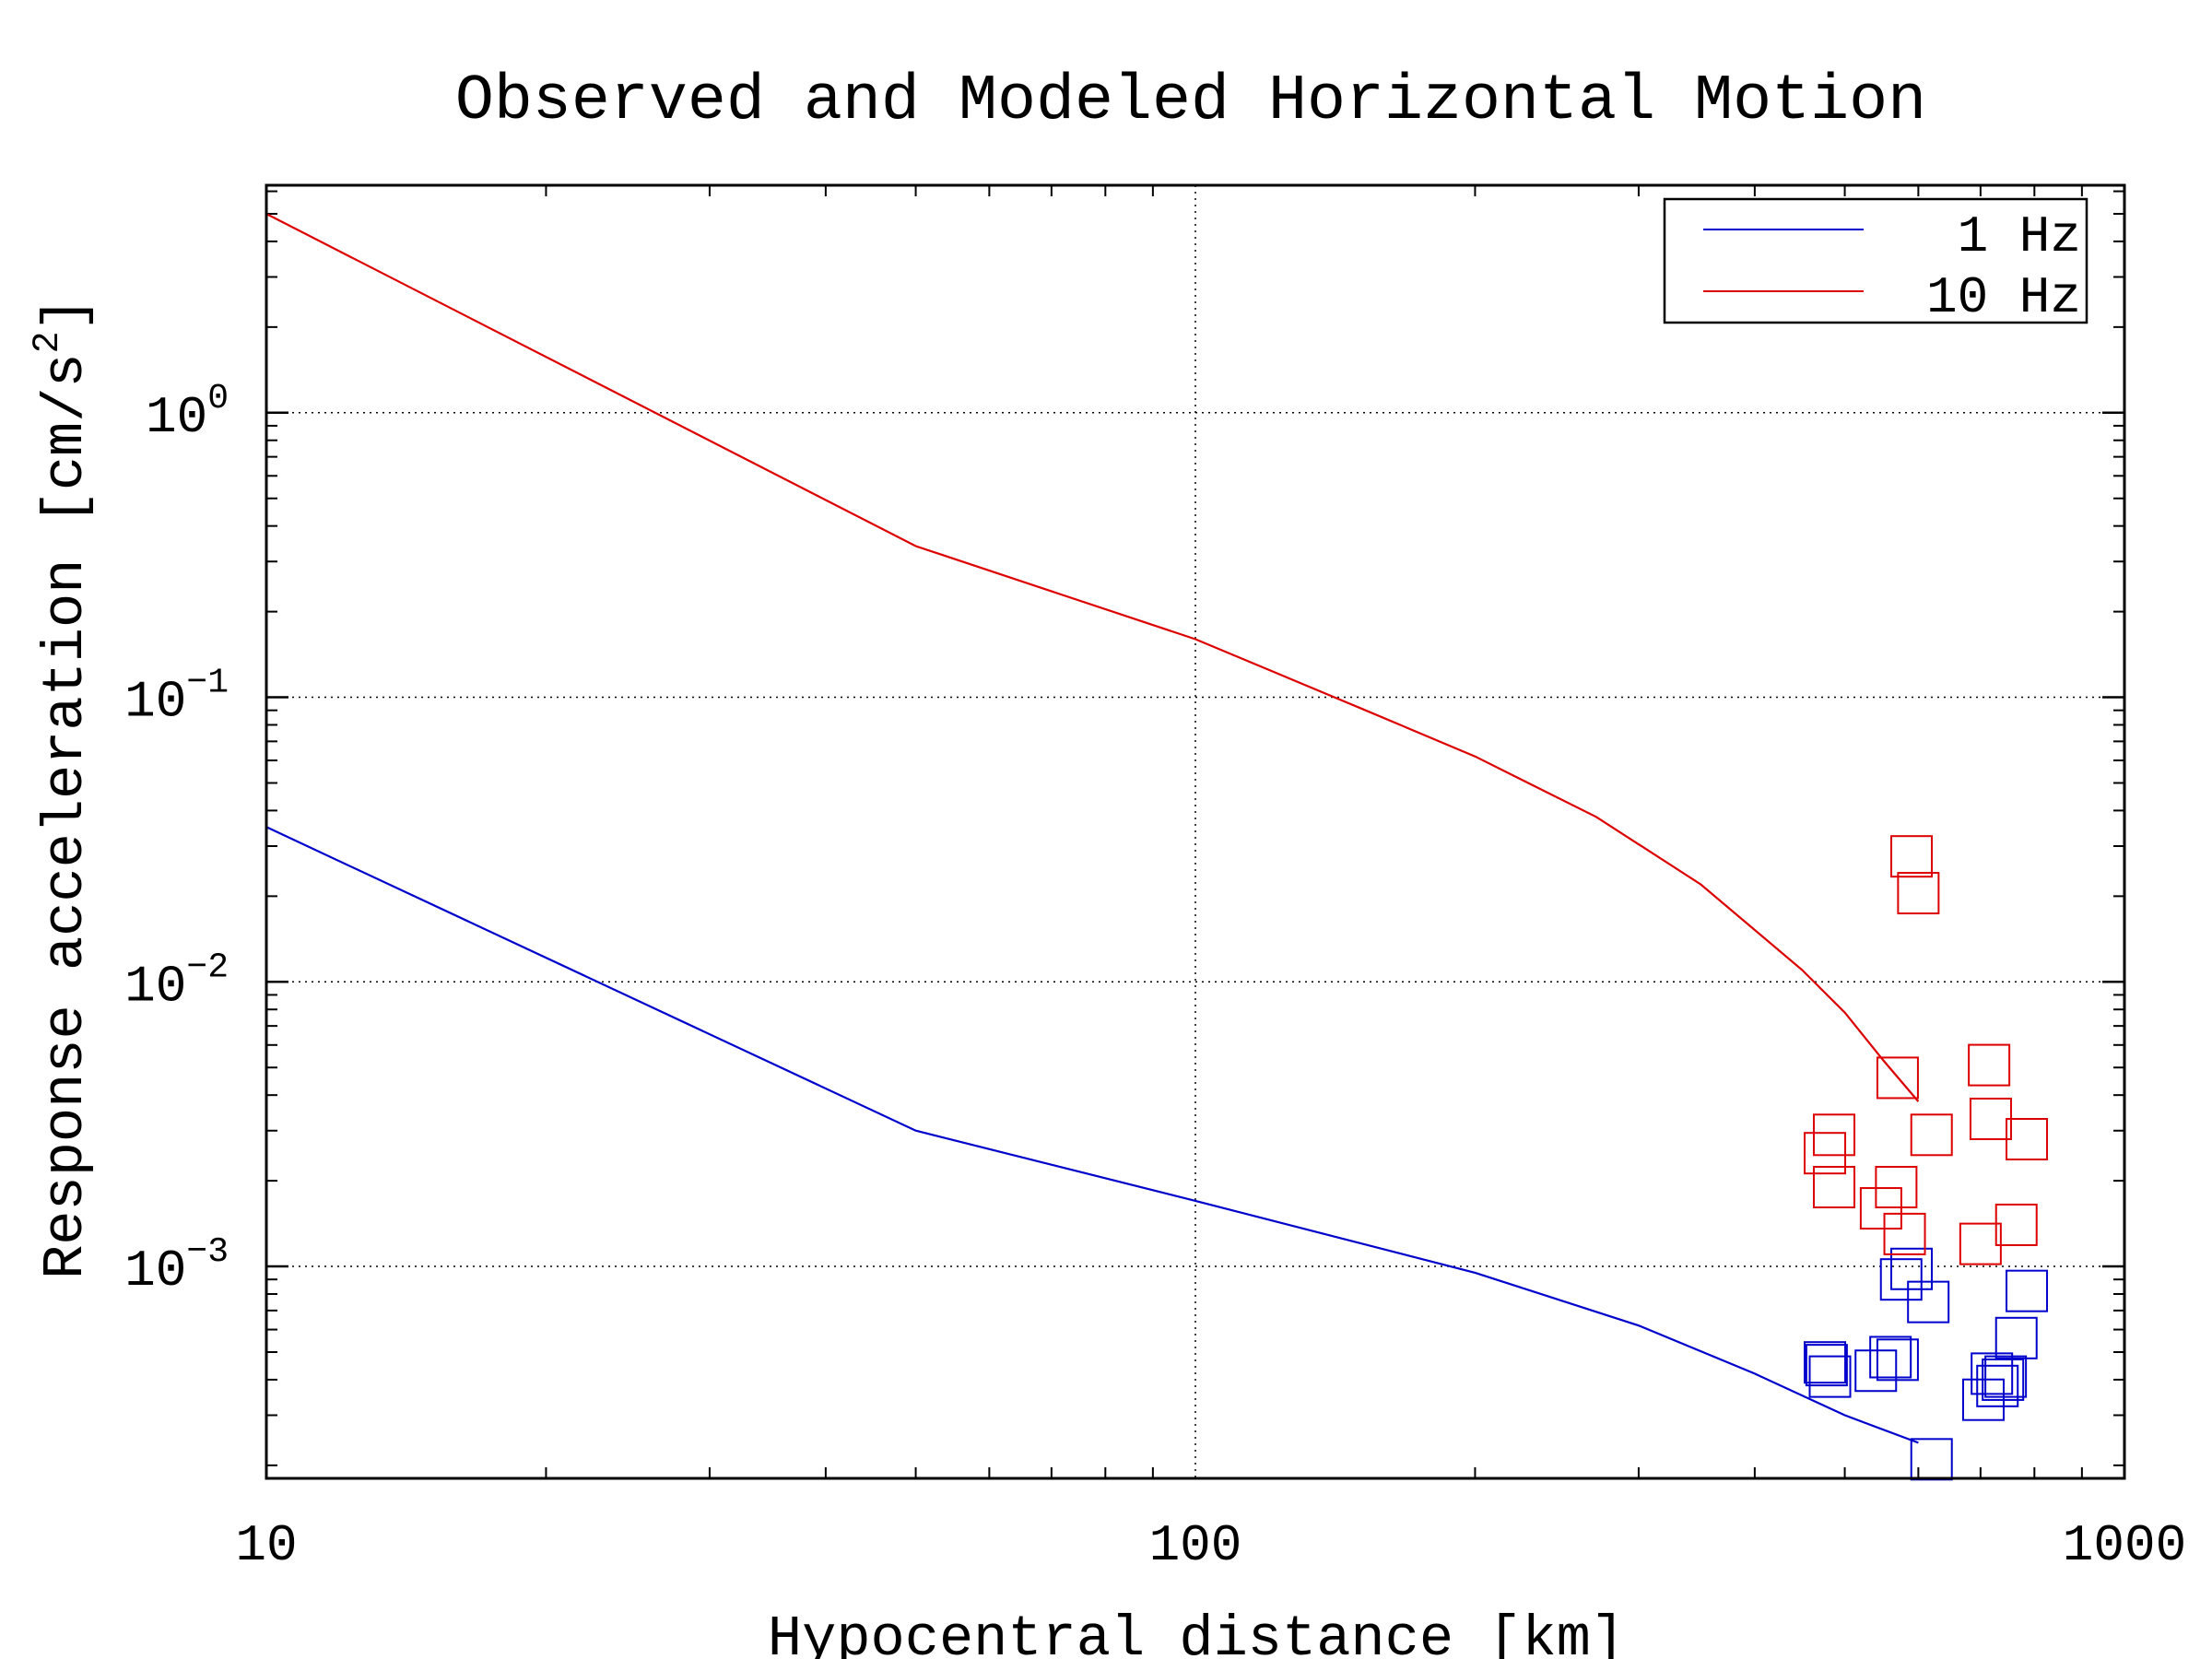  I want to click on legend: 1 Hz 10 Hz, so click(1875, 262).